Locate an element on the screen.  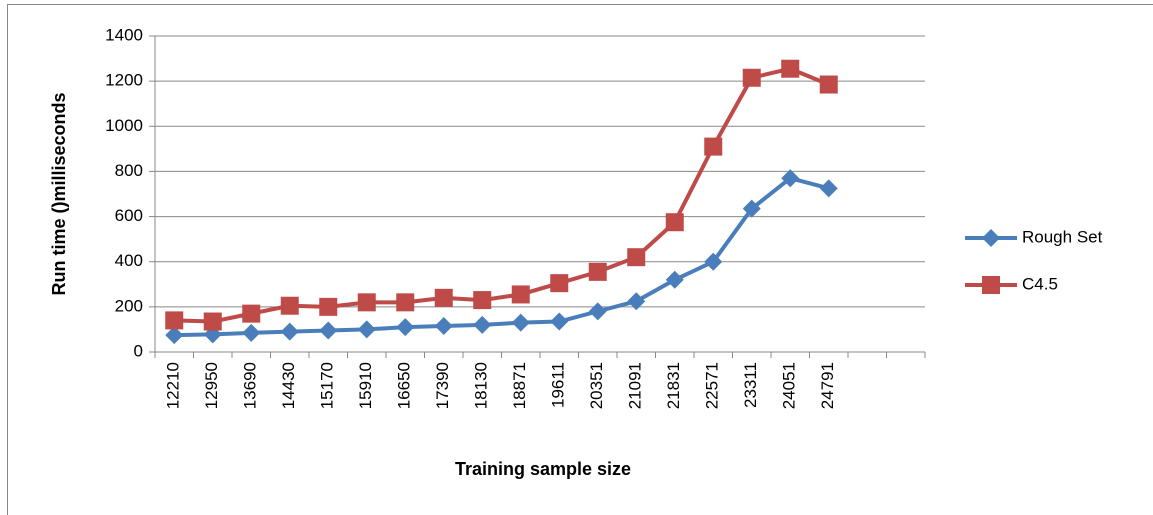
y-axis-title: Run time ()milliseconds is located at coordinates (59, 193).